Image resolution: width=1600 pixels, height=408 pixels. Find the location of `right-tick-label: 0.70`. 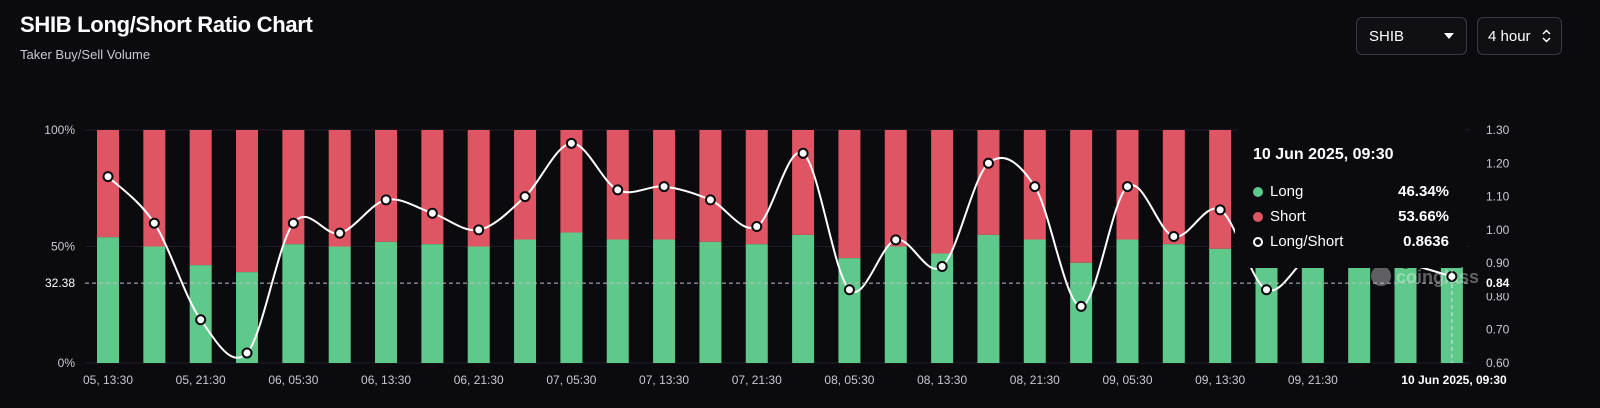

right-tick-label: 0.70 is located at coordinates (1498, 330).